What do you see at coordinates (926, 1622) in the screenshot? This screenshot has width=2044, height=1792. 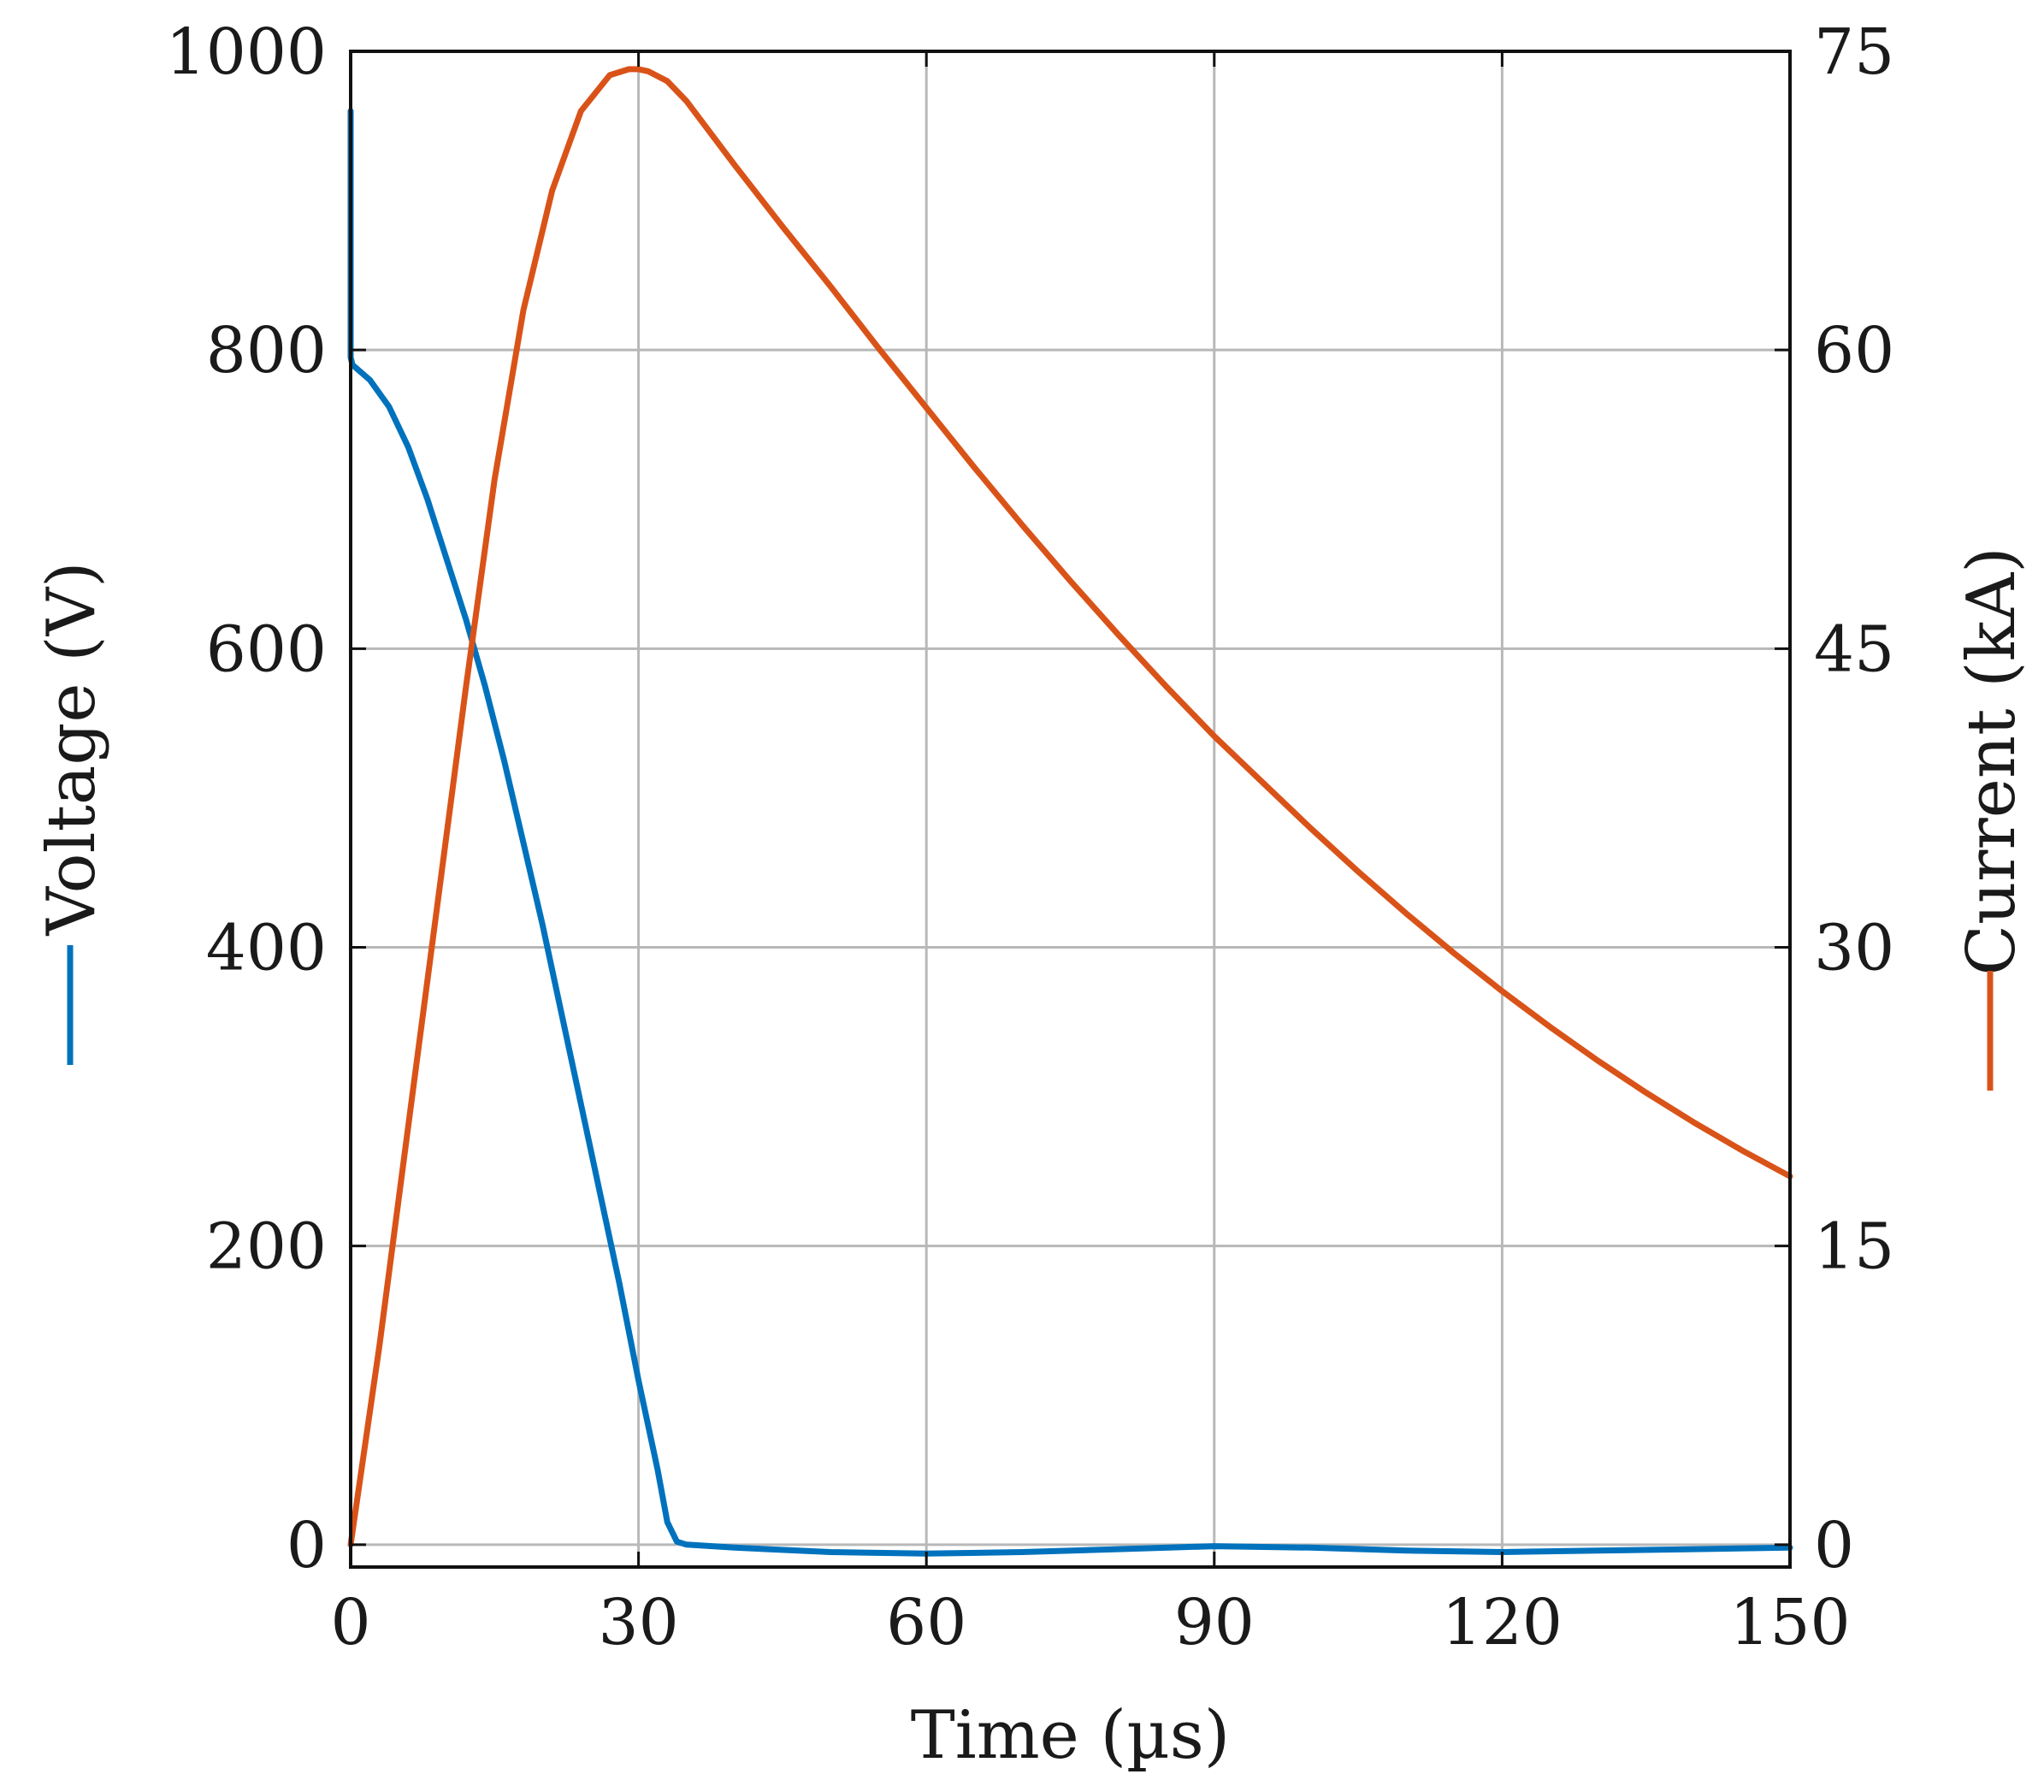 I see `x-tick-label: 60` at bounding box center [926, 1622].